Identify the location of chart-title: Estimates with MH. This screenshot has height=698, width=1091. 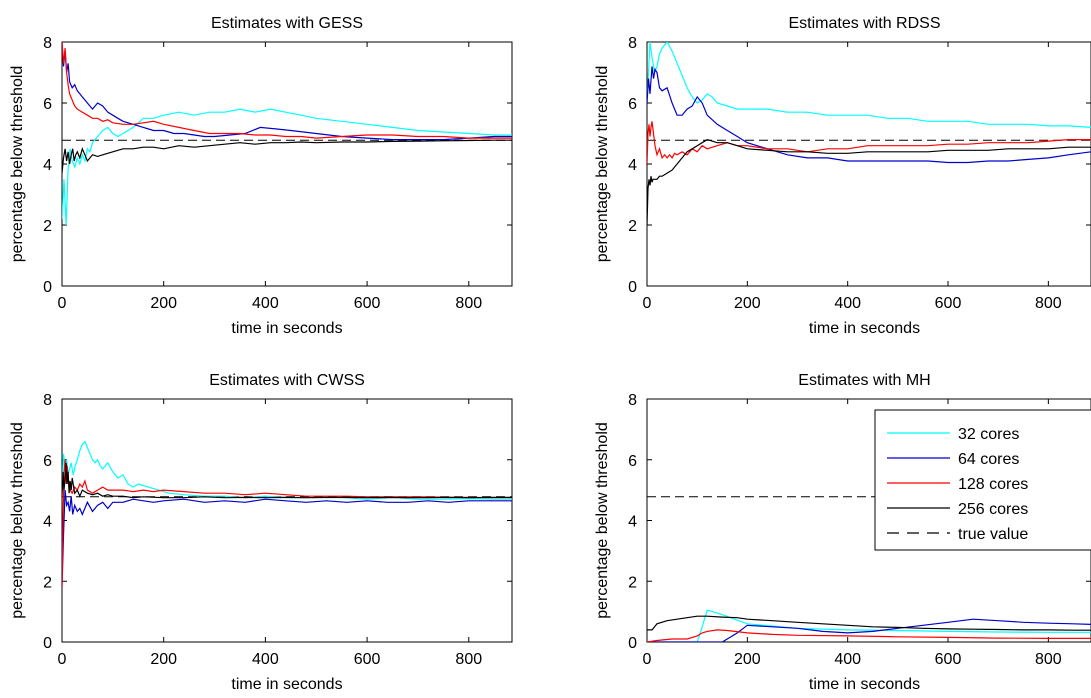
(864, 380).